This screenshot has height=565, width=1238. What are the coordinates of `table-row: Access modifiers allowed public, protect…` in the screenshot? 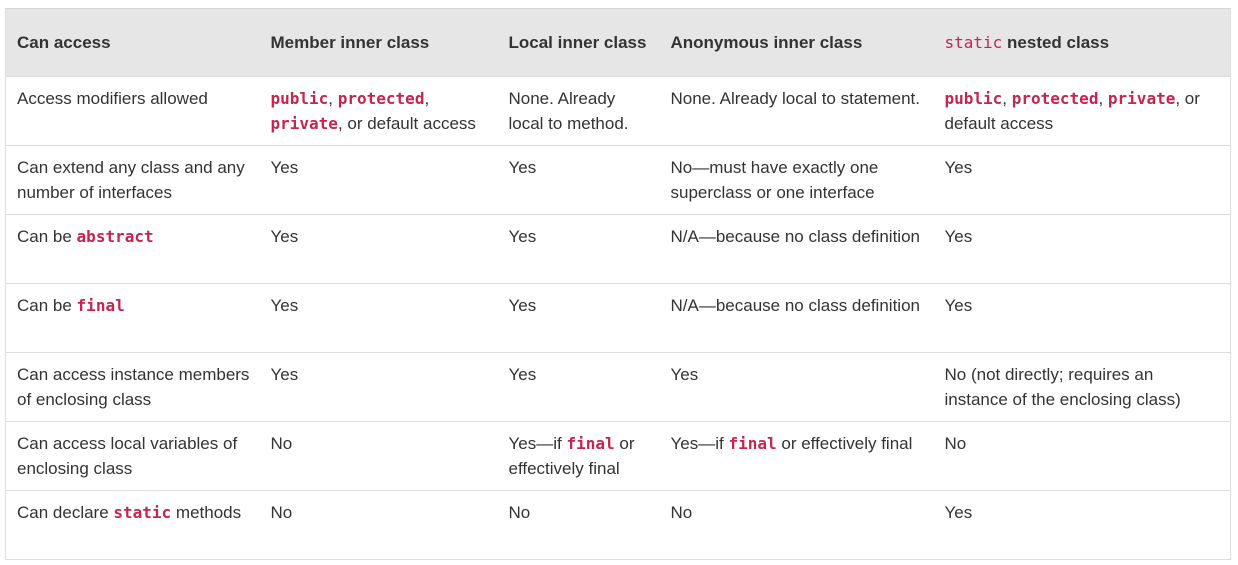 It's located at (618, 111).